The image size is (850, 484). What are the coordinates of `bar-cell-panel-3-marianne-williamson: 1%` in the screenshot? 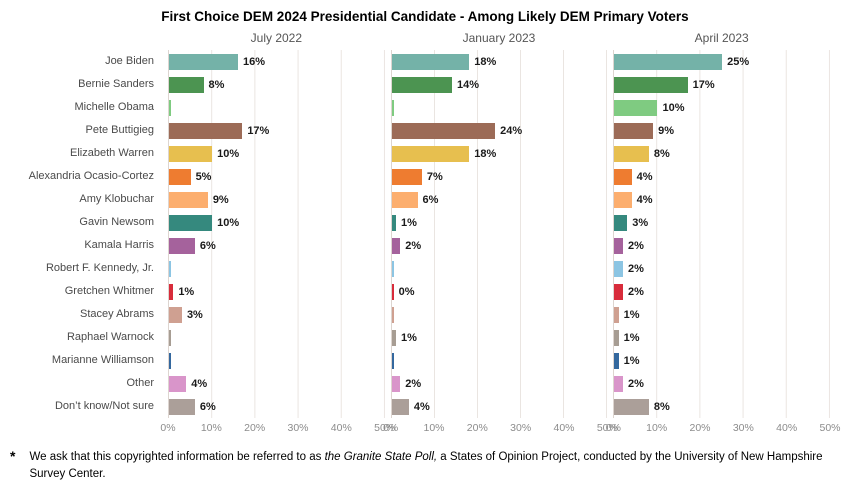 It's located at (721, 360).